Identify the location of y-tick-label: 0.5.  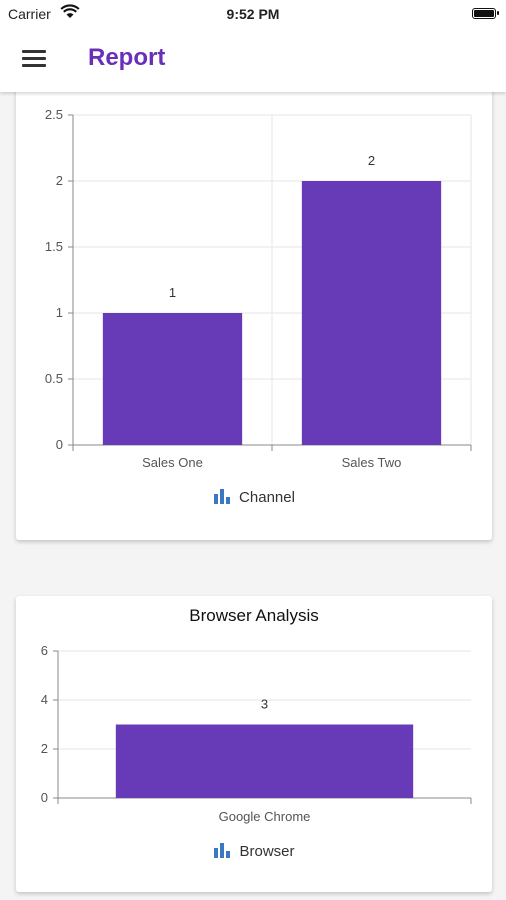
(54, 378).